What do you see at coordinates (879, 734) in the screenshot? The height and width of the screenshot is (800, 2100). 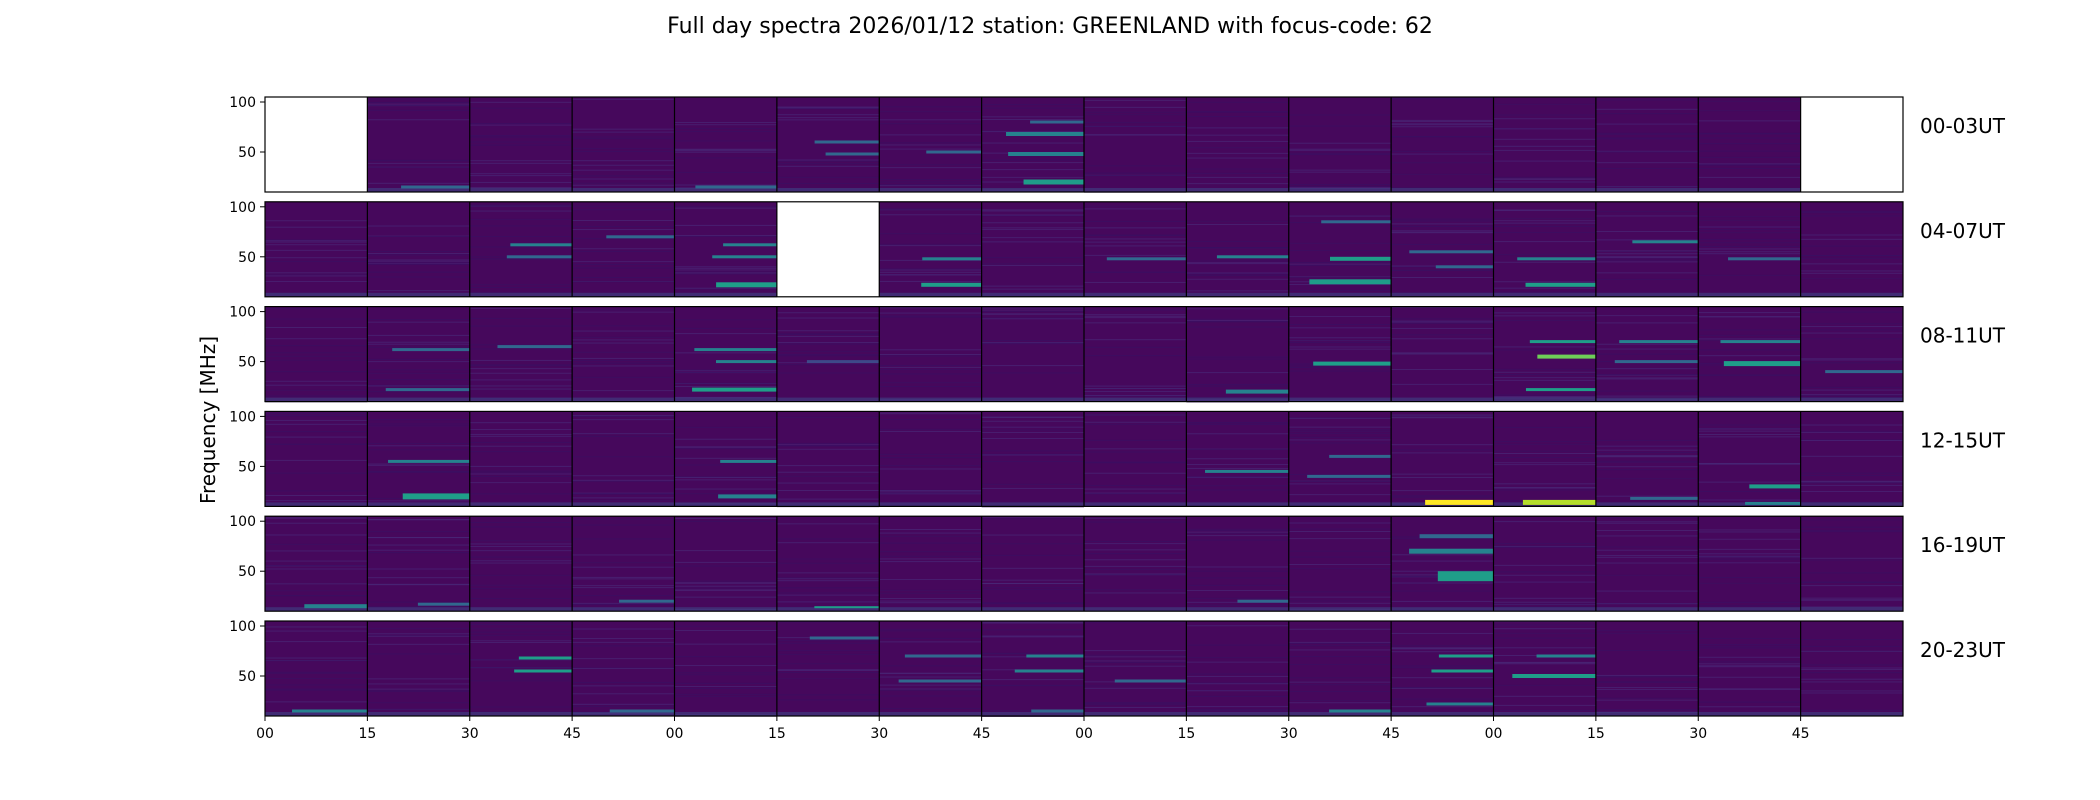 I see `x-tick-label: 30` at bounding box center [879, 734].